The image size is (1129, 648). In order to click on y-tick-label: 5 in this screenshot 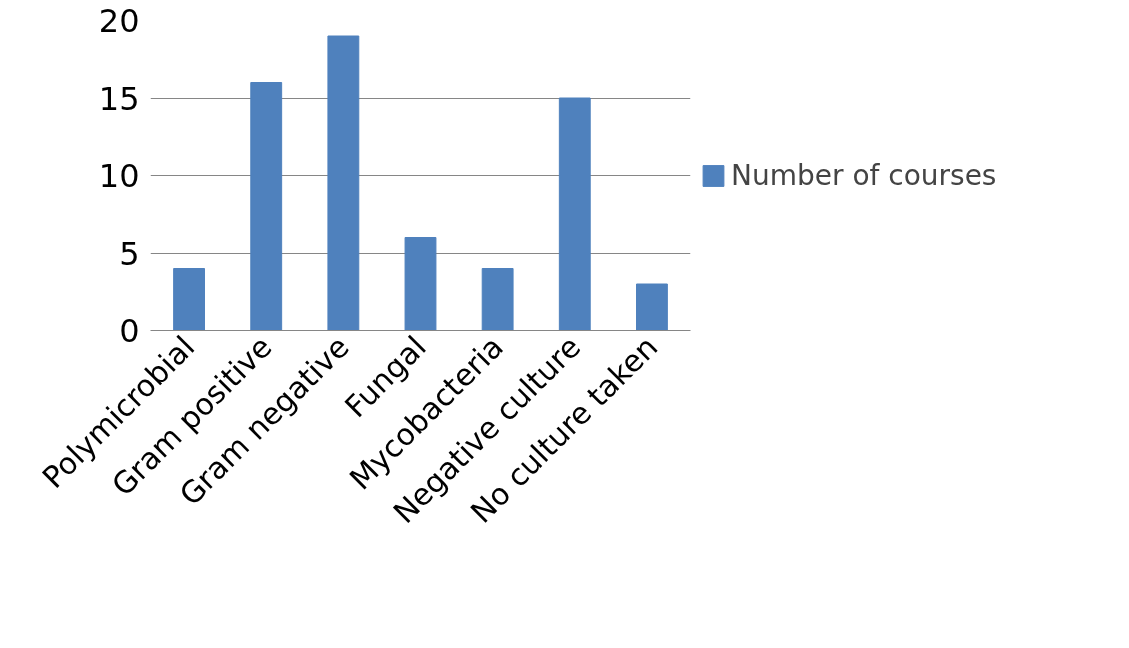, I will do `click(129, 253)`.